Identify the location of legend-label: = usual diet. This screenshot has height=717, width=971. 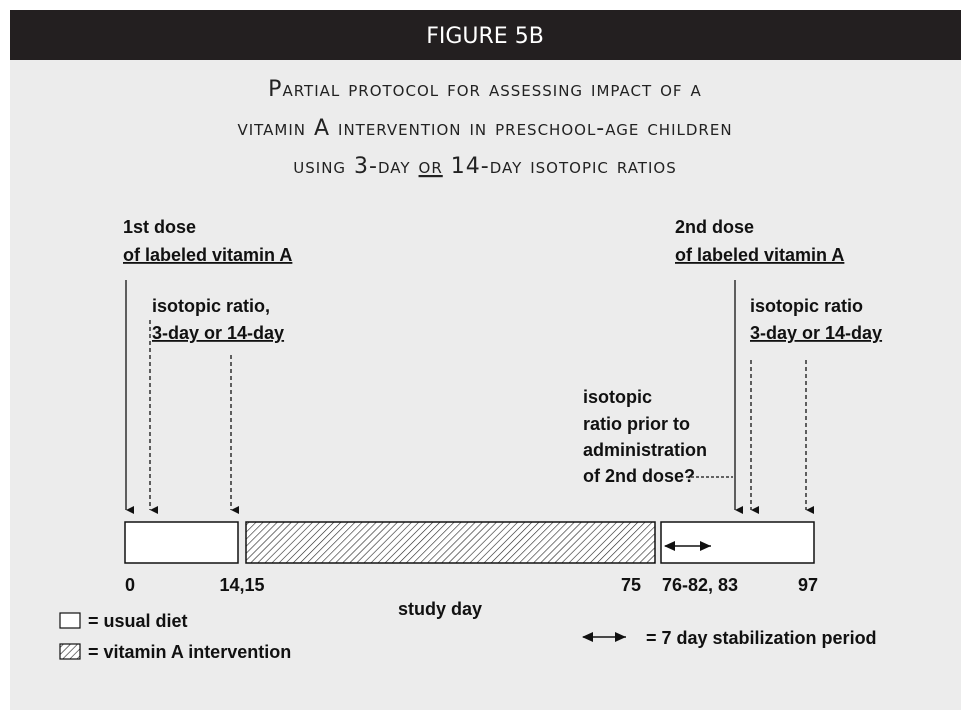
(138, 621).